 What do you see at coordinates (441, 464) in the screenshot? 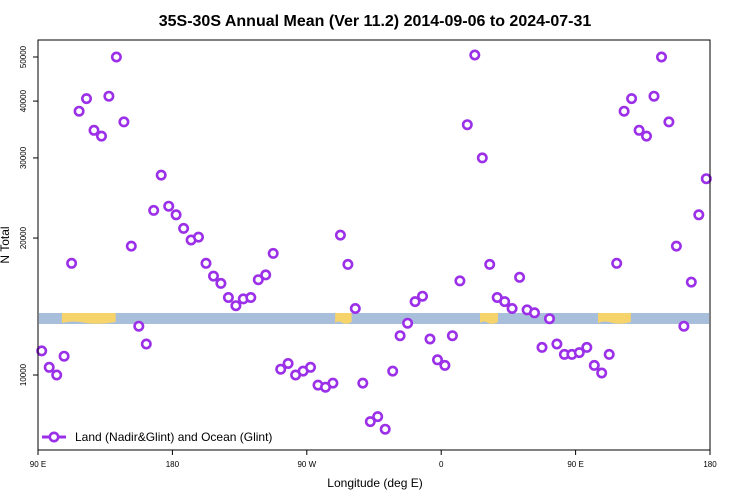
I see `x-tick-label: 0` at bounding box center [441, 464].